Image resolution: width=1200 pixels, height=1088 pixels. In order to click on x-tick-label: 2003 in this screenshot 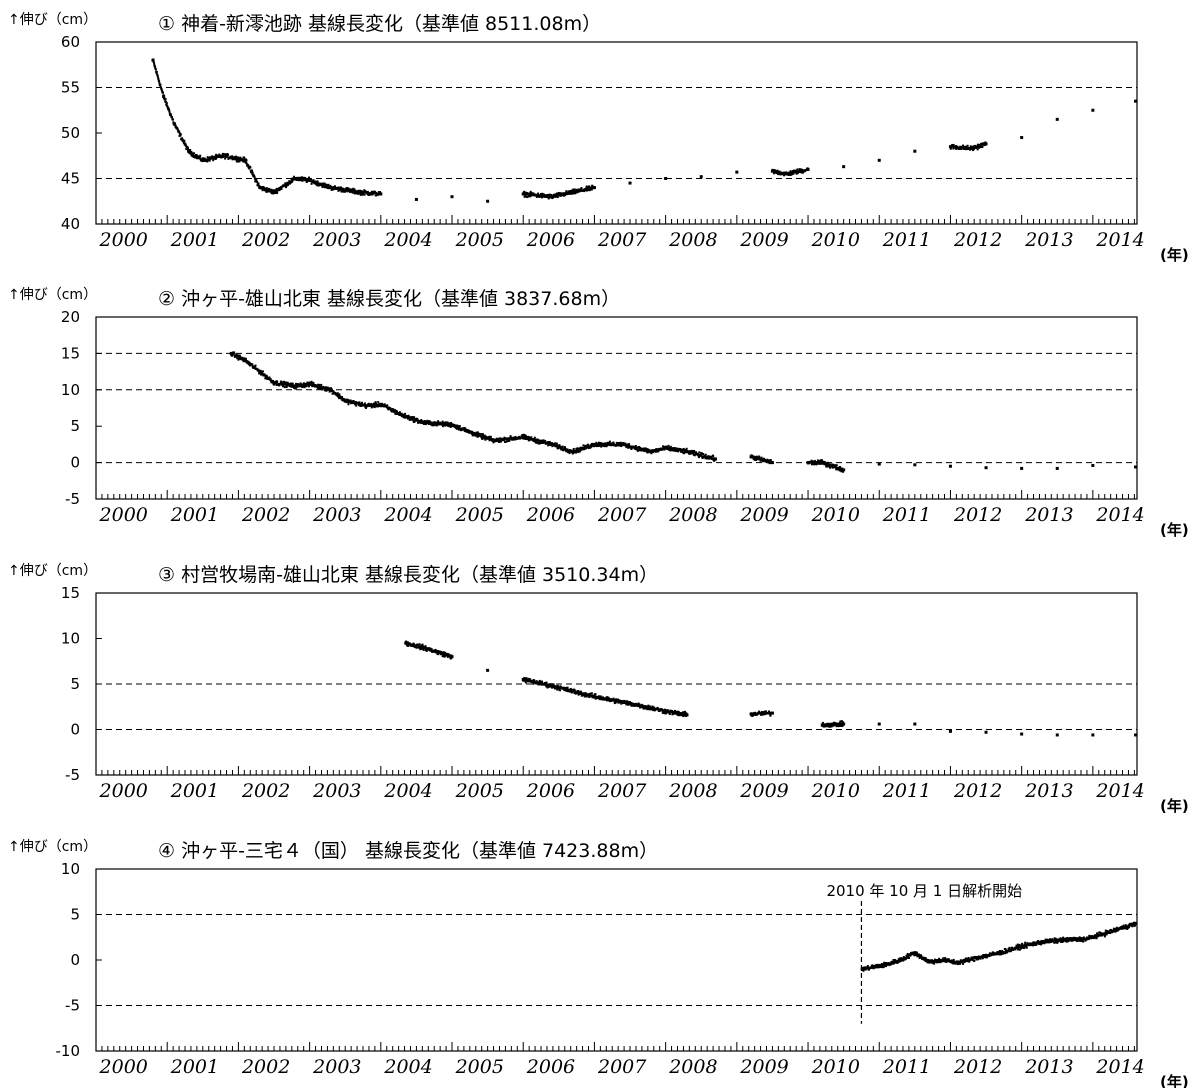, I will do `click(336, 515)`.